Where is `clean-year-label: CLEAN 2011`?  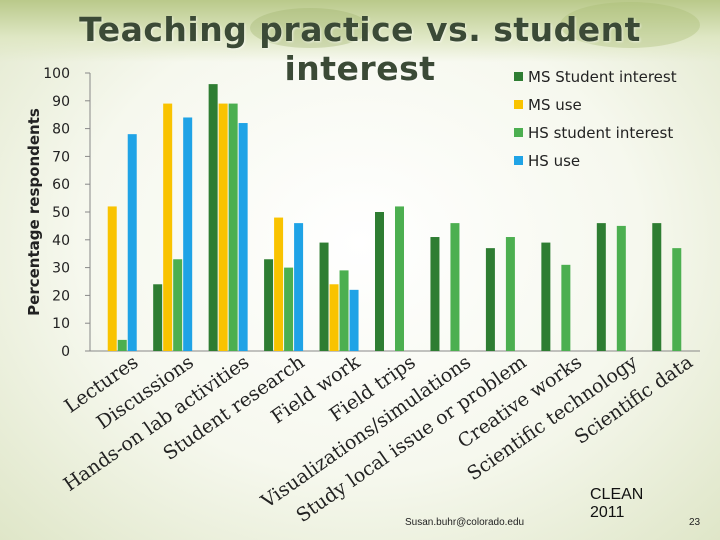
clean-year-label: CLEAN 2011 is located at coordinates (625, 504).